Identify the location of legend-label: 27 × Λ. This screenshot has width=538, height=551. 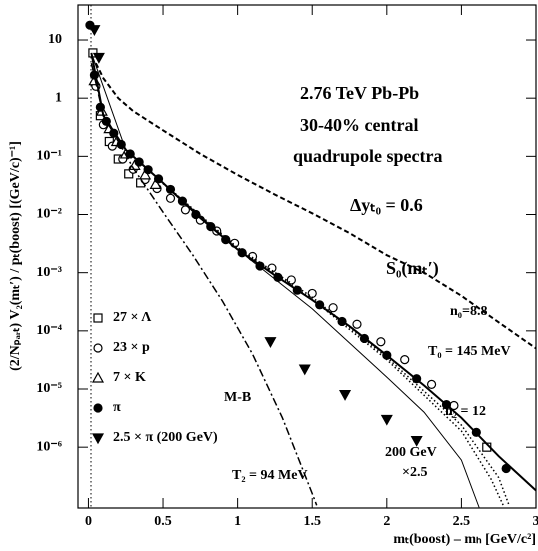
(132, 317).